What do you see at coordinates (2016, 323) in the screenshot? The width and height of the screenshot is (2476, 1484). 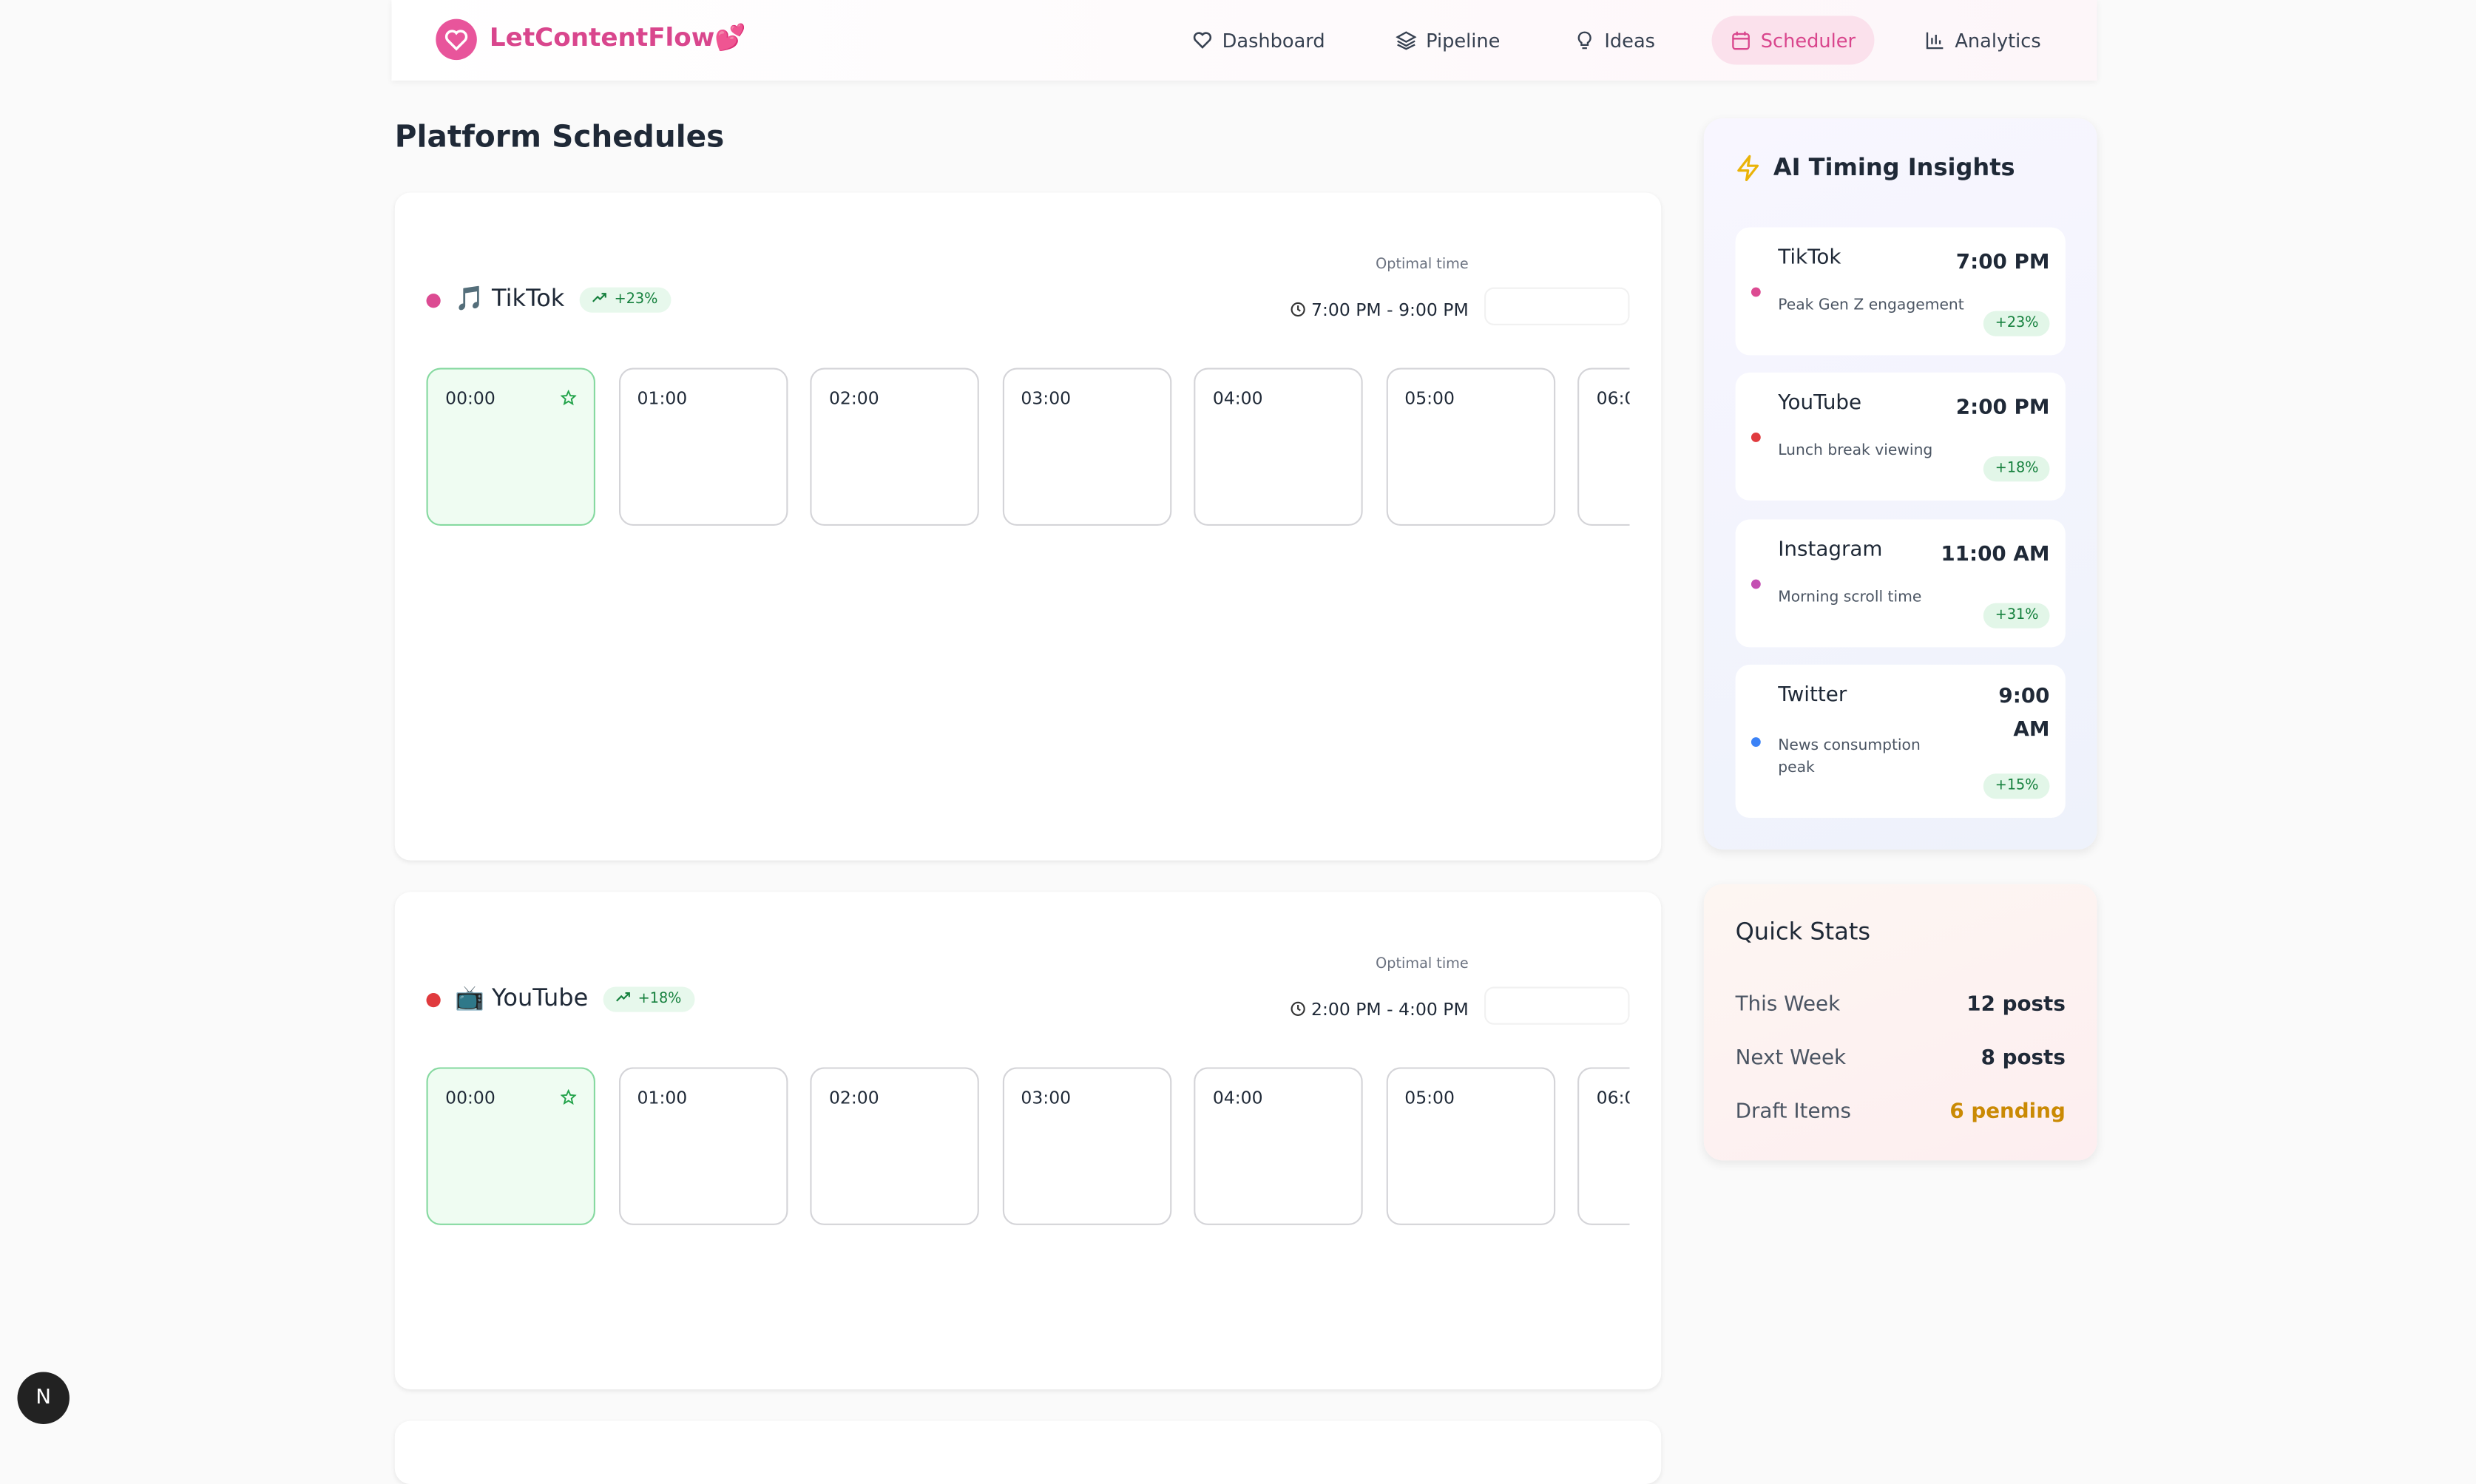 I see `insight-lift: +23%` at bounding box center [2016, 323].